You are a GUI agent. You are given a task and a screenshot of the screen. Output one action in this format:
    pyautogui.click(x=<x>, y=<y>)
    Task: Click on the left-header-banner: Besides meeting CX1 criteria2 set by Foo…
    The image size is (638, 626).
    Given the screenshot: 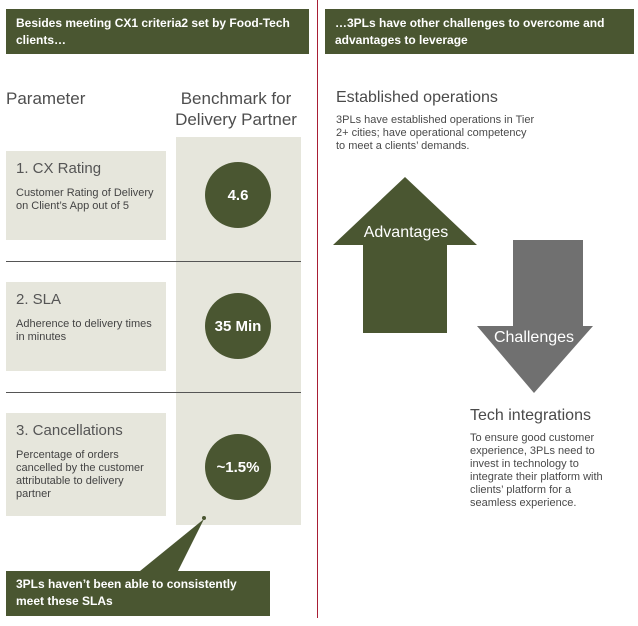 What is the action you would take?
    pyautogui.click(x=157, y=31)
    